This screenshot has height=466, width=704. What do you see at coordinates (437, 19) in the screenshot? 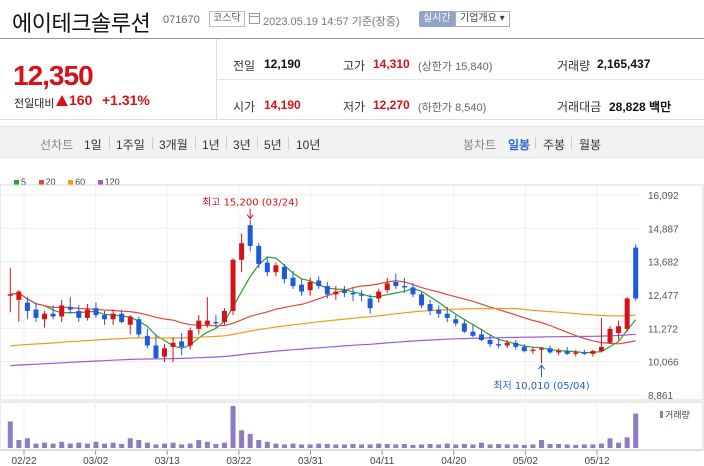
I see `realtime-button: 실시간` at bounding box center [437, 19].